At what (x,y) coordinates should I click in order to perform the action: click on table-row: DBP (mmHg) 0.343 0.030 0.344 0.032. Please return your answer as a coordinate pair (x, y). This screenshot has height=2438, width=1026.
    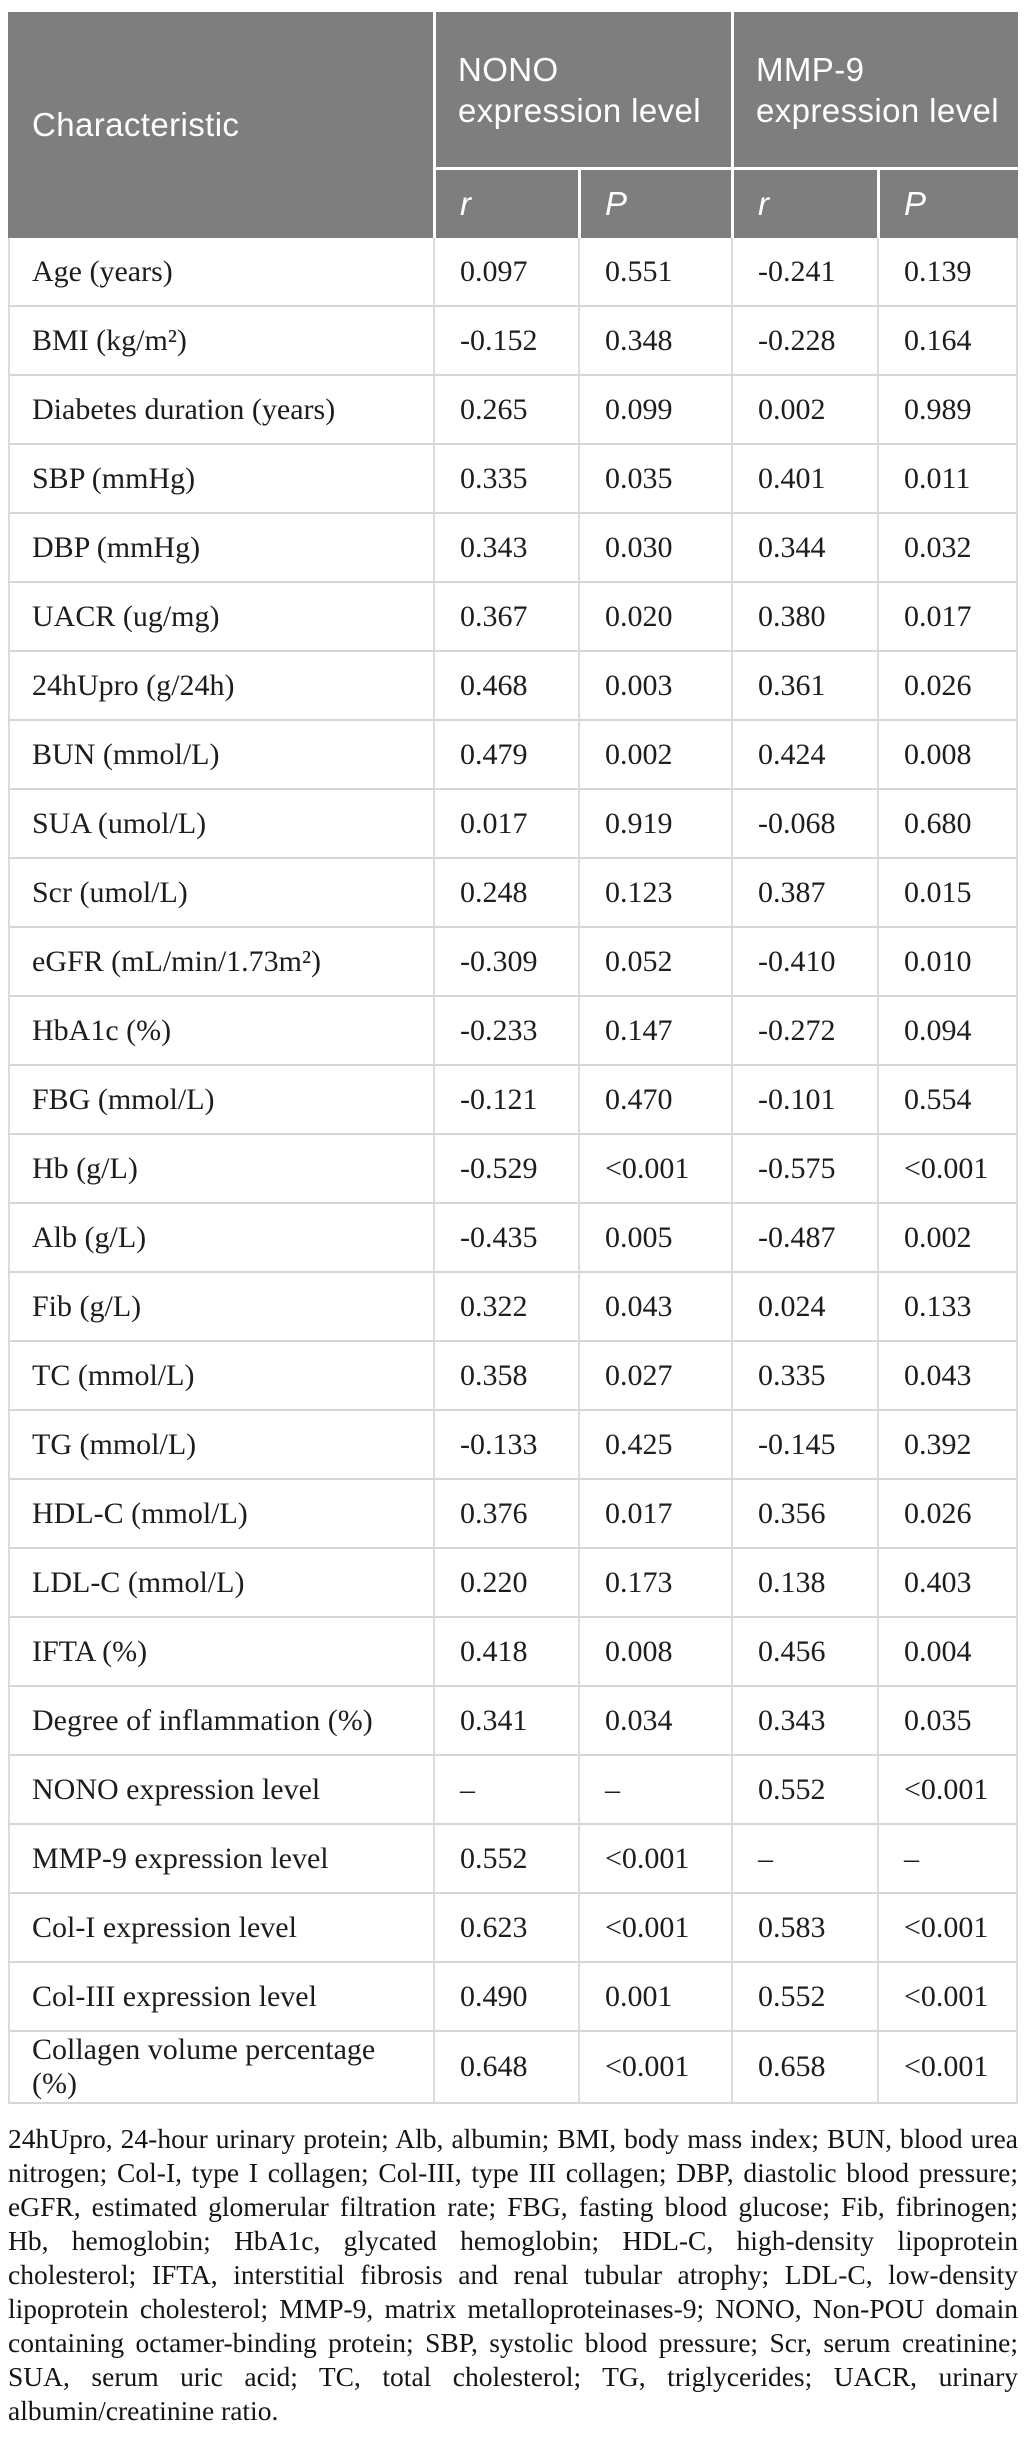
    Looking at the image, I should click on (513, 548).